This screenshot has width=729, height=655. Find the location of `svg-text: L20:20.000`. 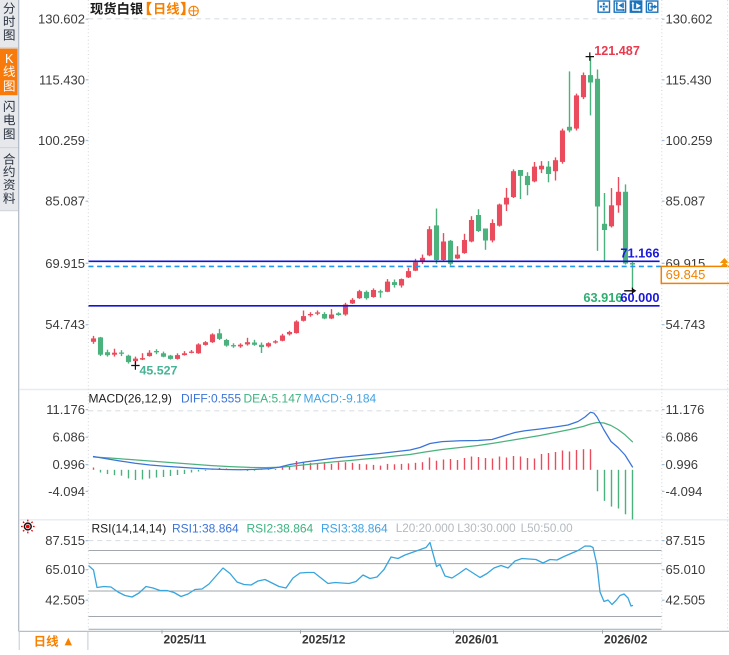

svg-text: L20:20.000 is located at coordinates (425, 528).